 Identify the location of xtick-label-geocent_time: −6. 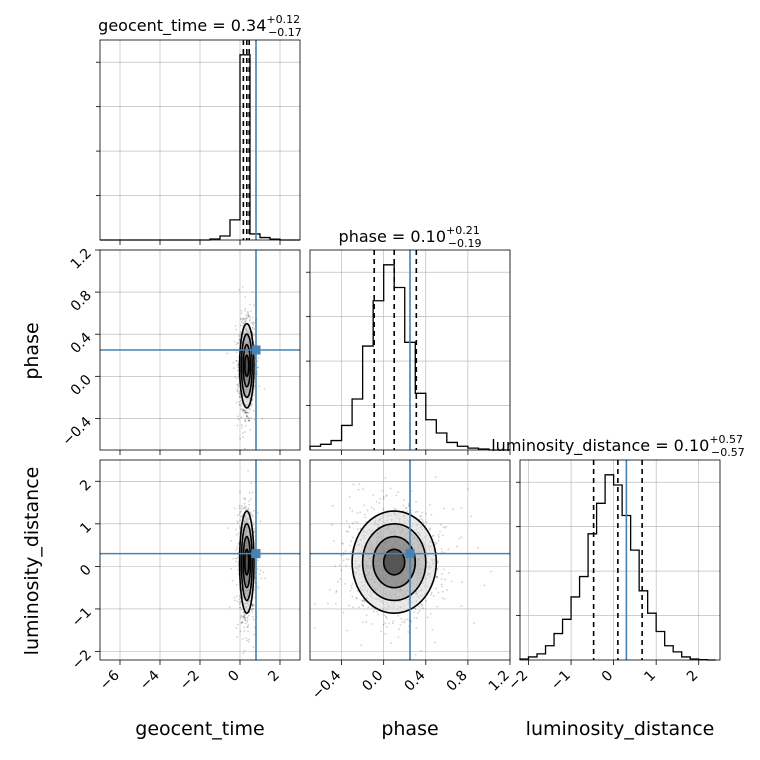
(110, 680).